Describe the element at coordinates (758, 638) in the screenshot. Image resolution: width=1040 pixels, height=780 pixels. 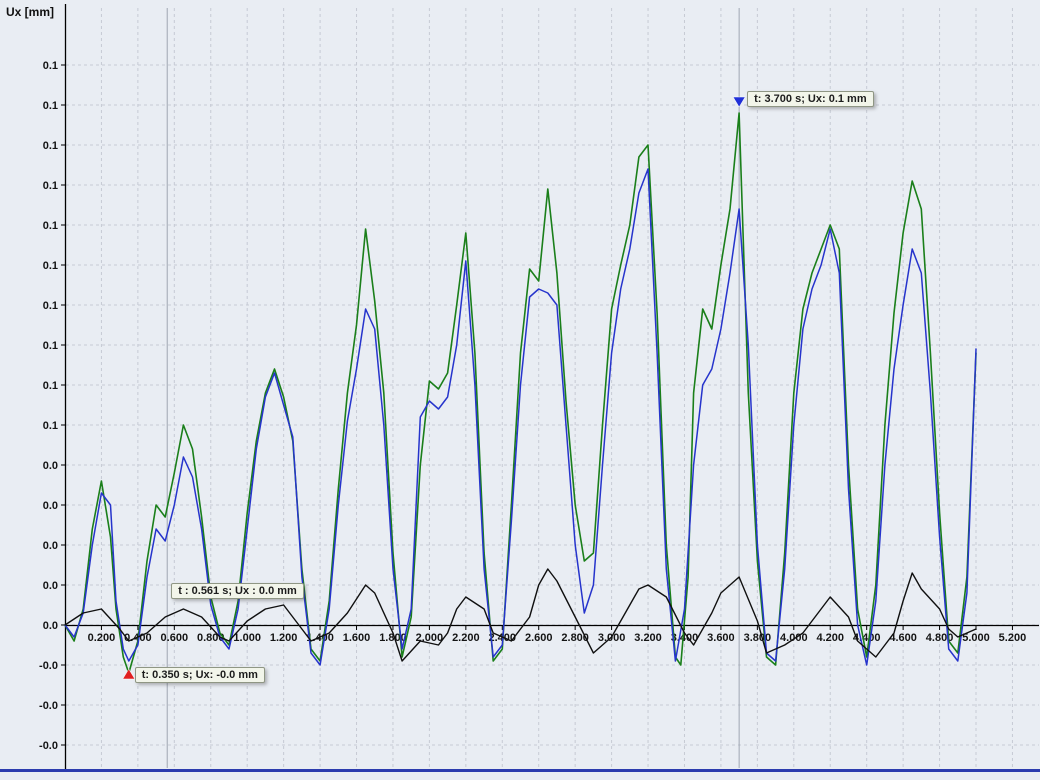
I see `svg-text: 3.800` at that location.